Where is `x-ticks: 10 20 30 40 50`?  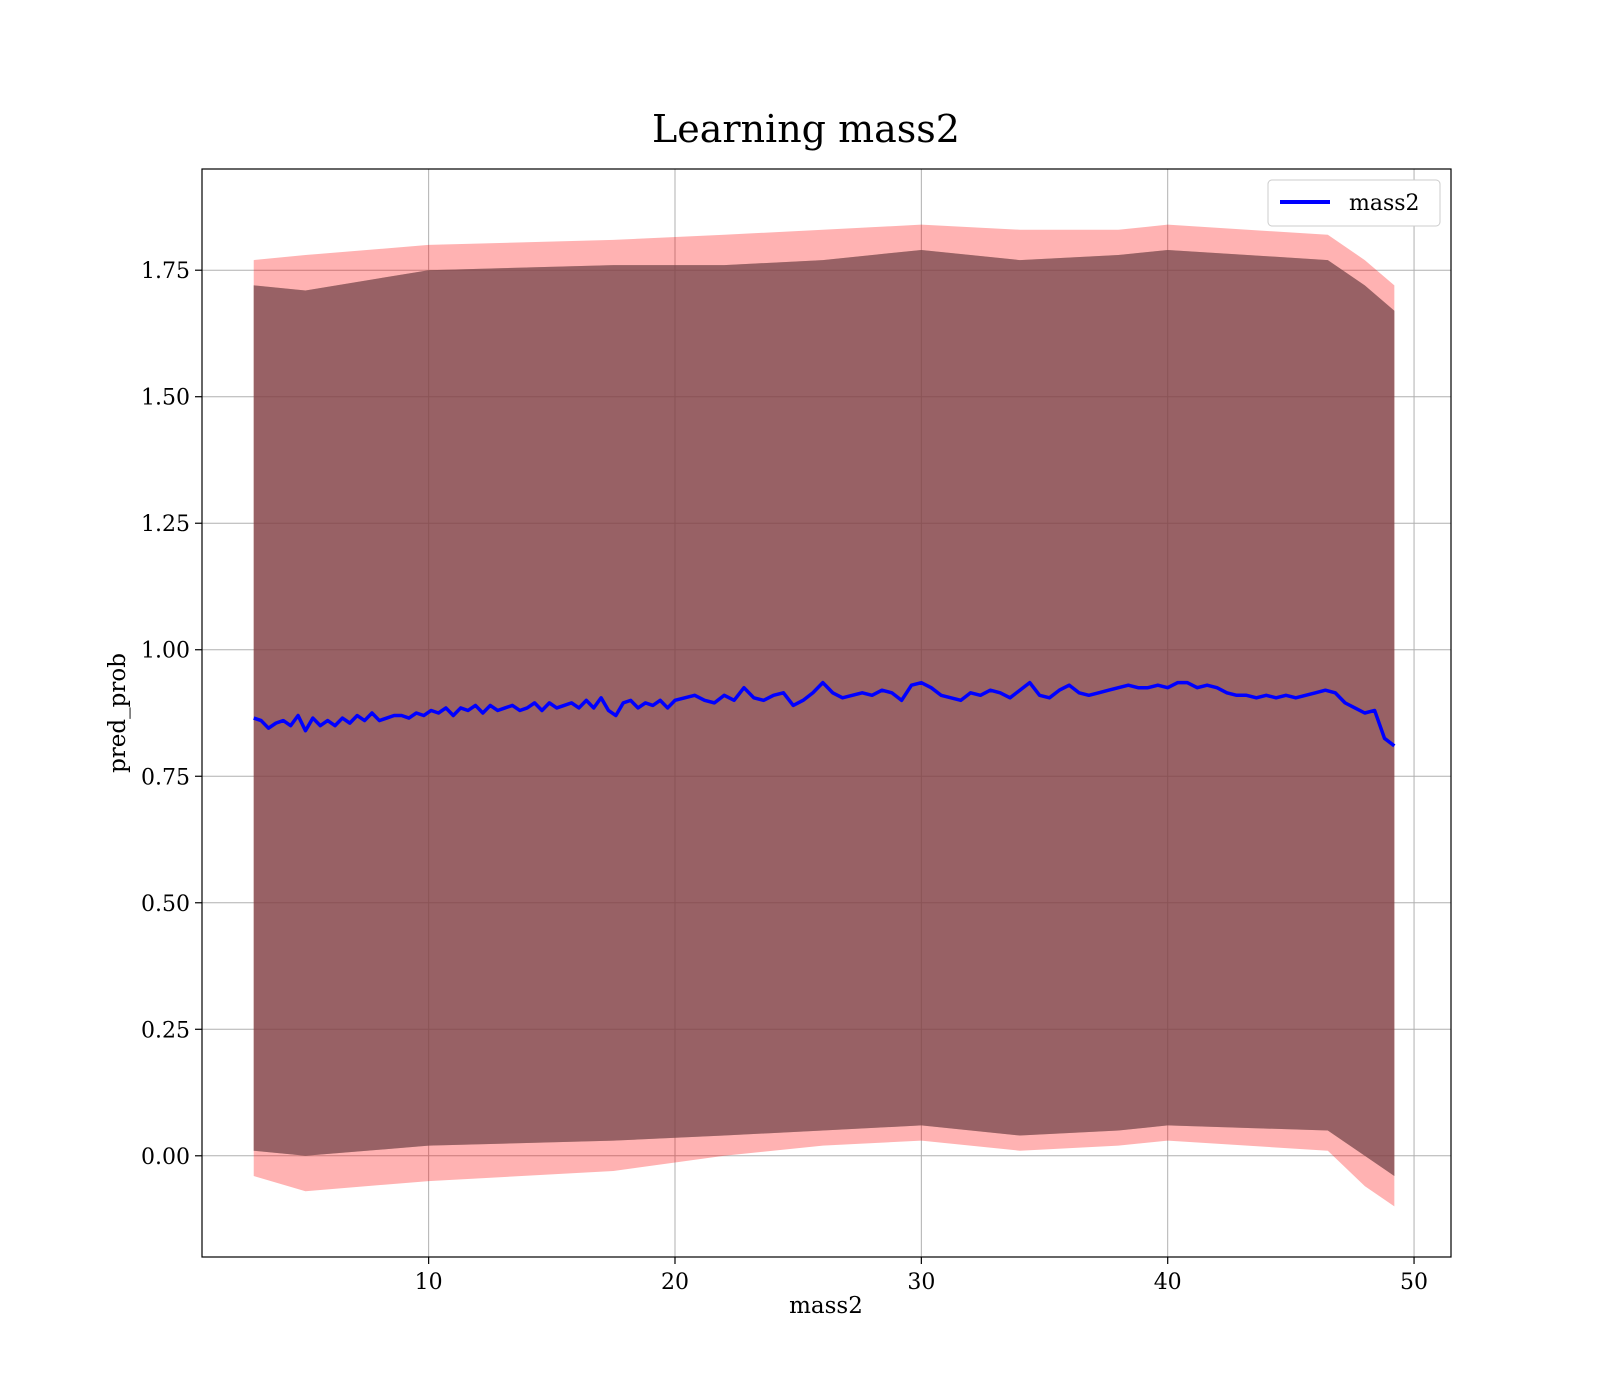
x-ticks: 10 20 30 40 50 is located at coordinates (921, 1276).